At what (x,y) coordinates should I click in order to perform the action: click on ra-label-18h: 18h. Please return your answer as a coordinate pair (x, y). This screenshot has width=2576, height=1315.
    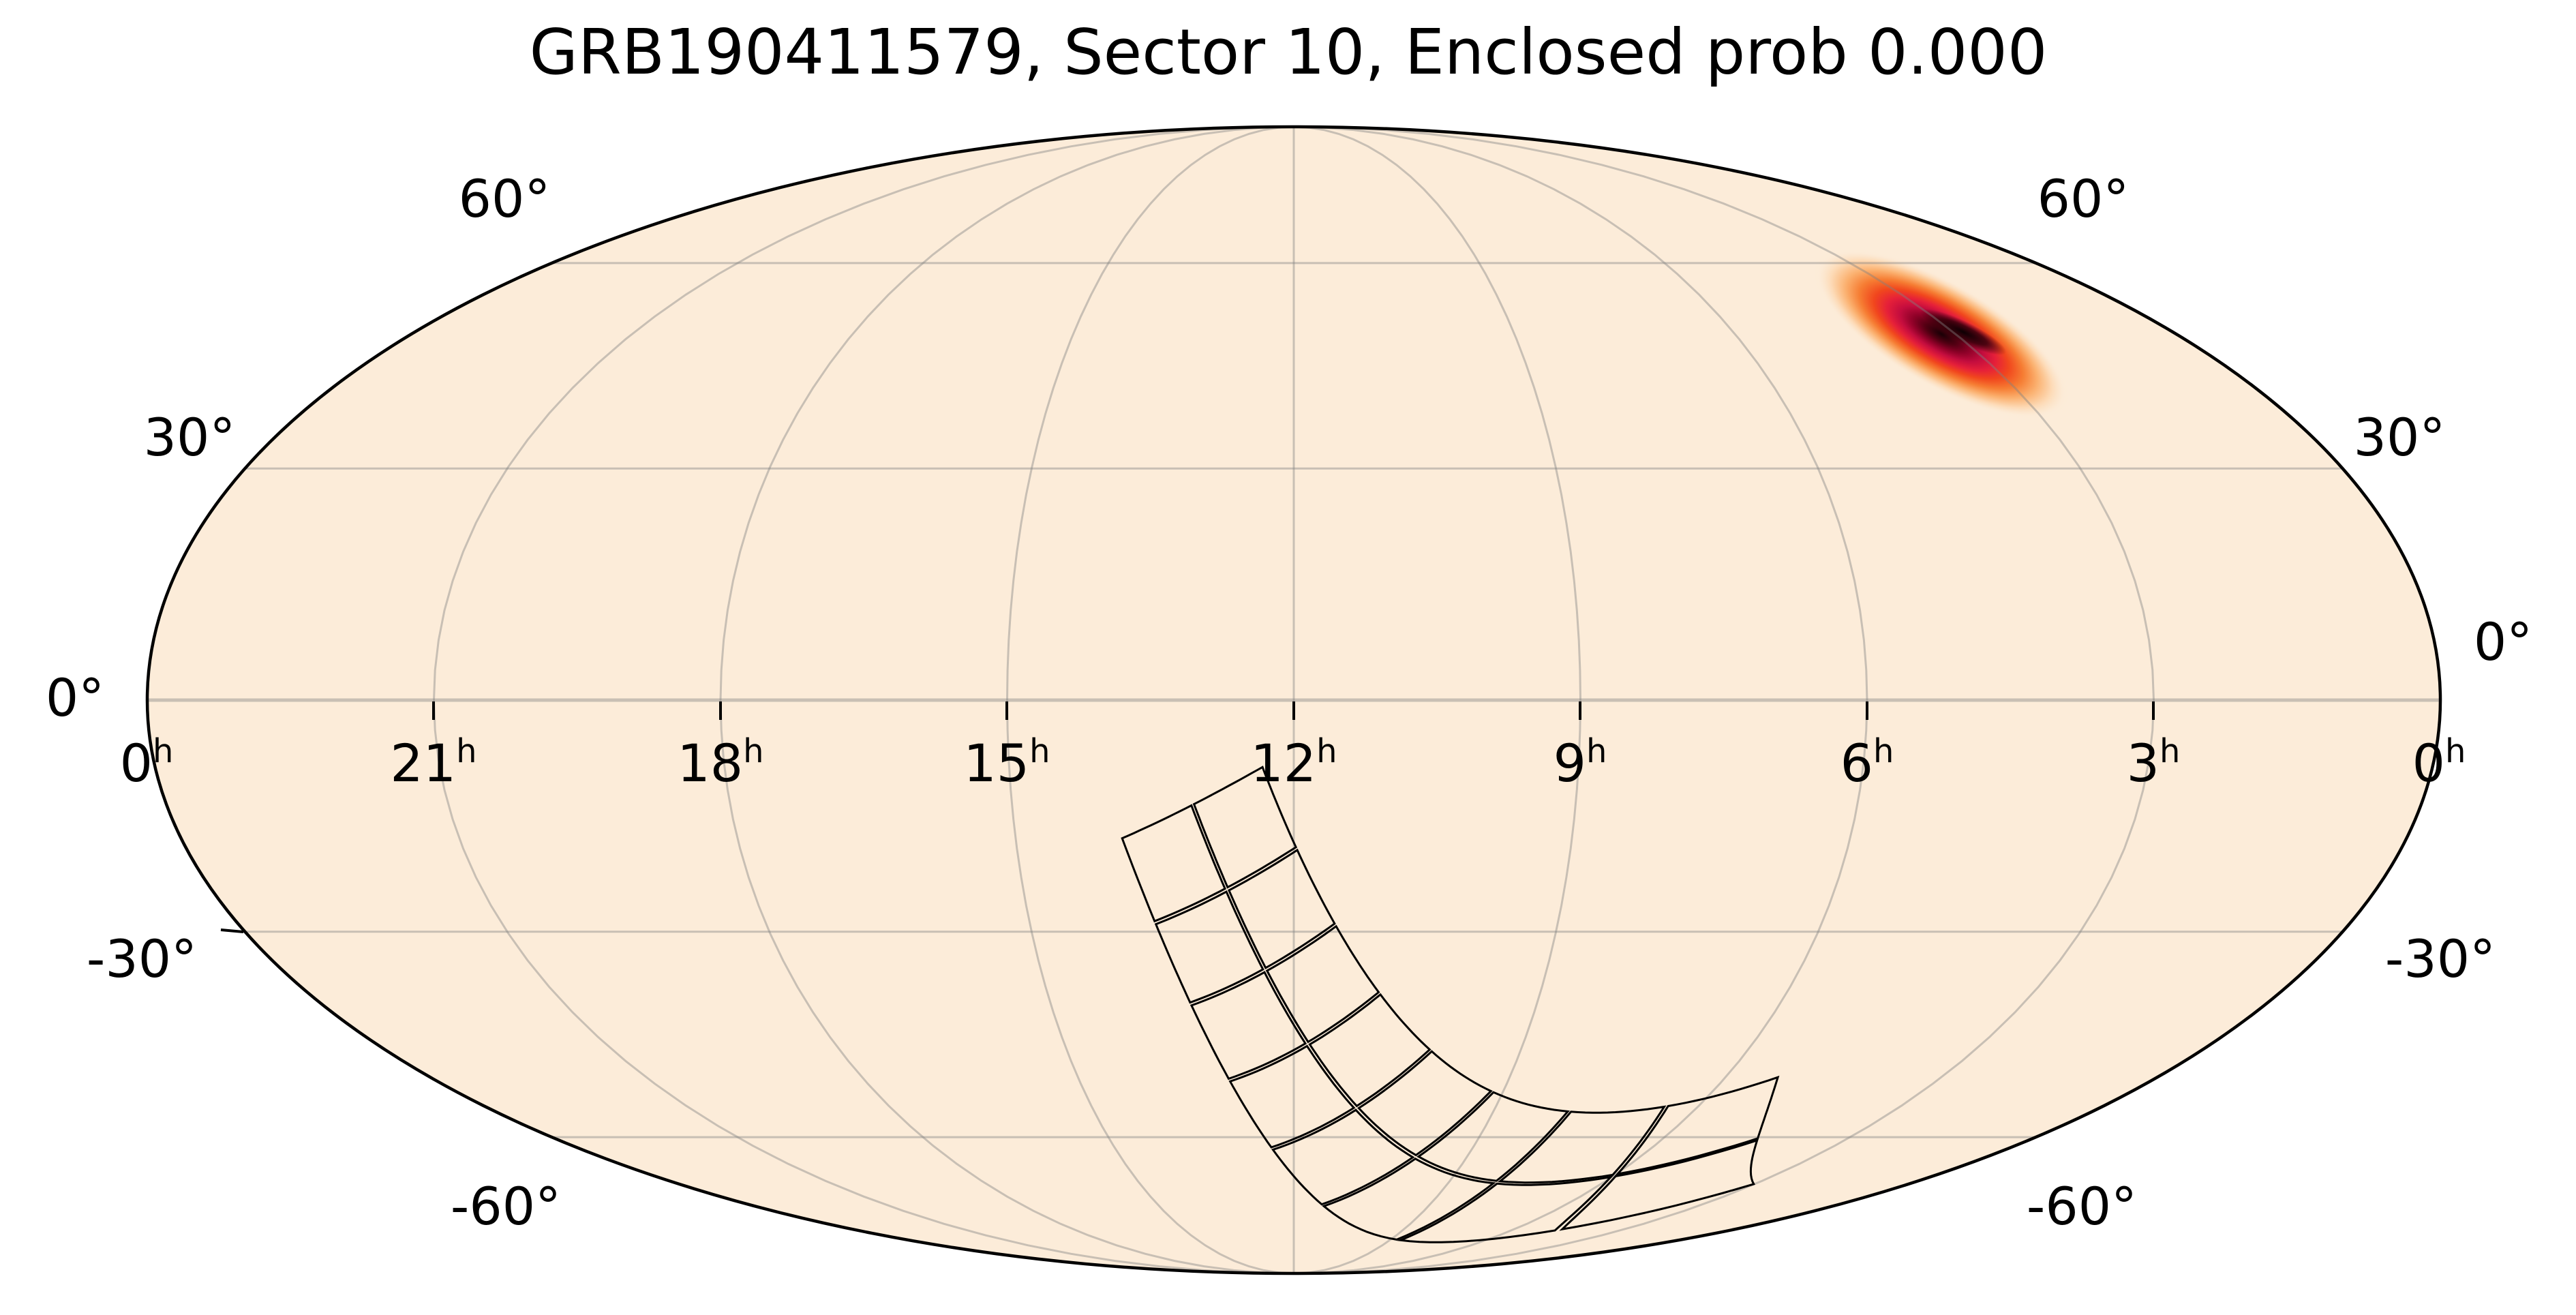
    Looking at the image, I should click on (720, 762).